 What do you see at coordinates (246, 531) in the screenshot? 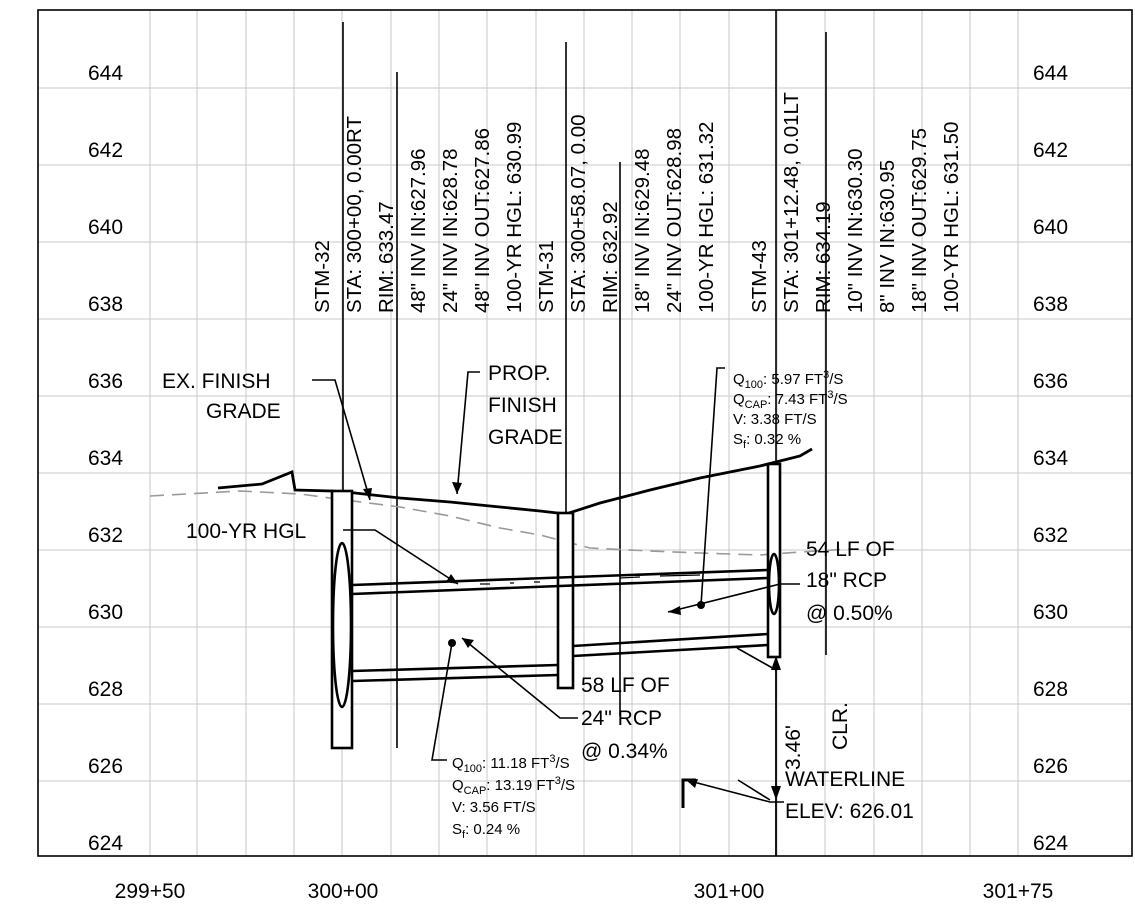
I see `hgl-label: 100-YR HGL` at bounding box center [246, 531].